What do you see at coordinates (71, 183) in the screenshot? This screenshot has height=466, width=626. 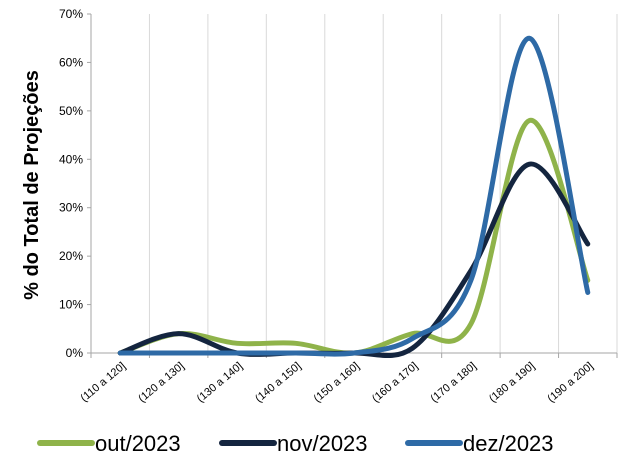 I see `y-tick-labels: 0% 10% 20% 30% 40% 50% 60% 70%` at bounding box center [71, 183].